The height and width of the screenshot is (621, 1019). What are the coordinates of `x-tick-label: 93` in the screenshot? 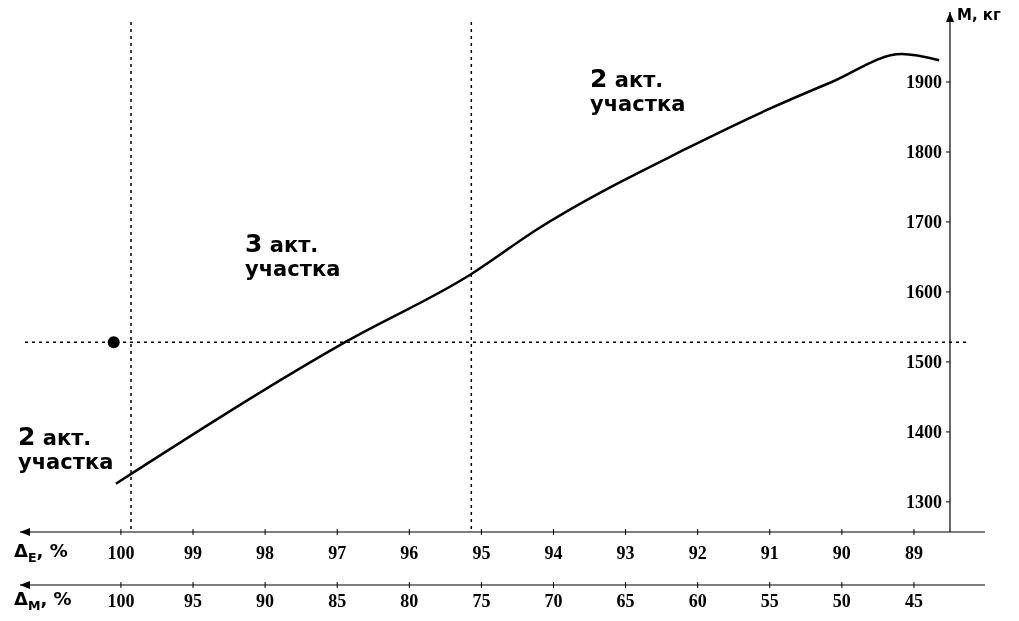 It's located at (625, 553).